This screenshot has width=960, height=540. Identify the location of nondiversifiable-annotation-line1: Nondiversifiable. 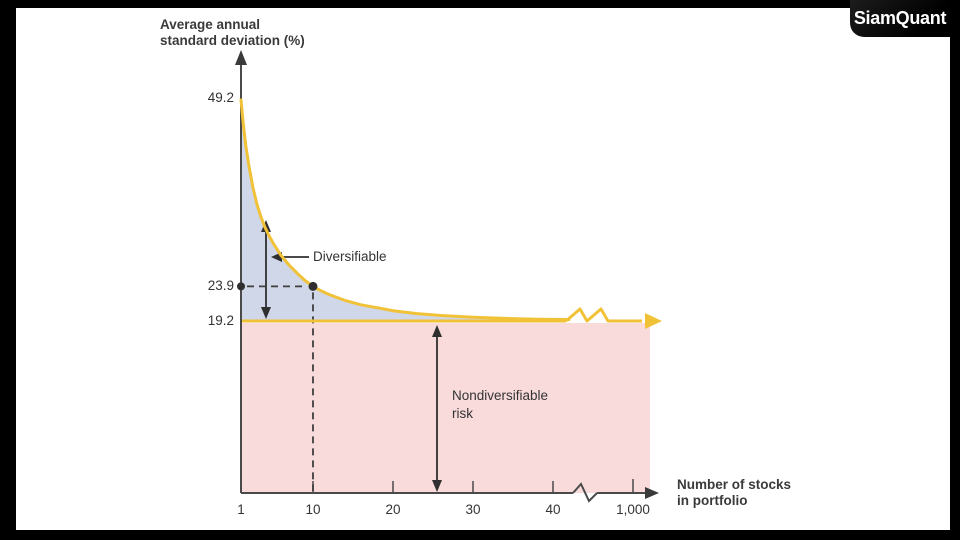
(500, 395).